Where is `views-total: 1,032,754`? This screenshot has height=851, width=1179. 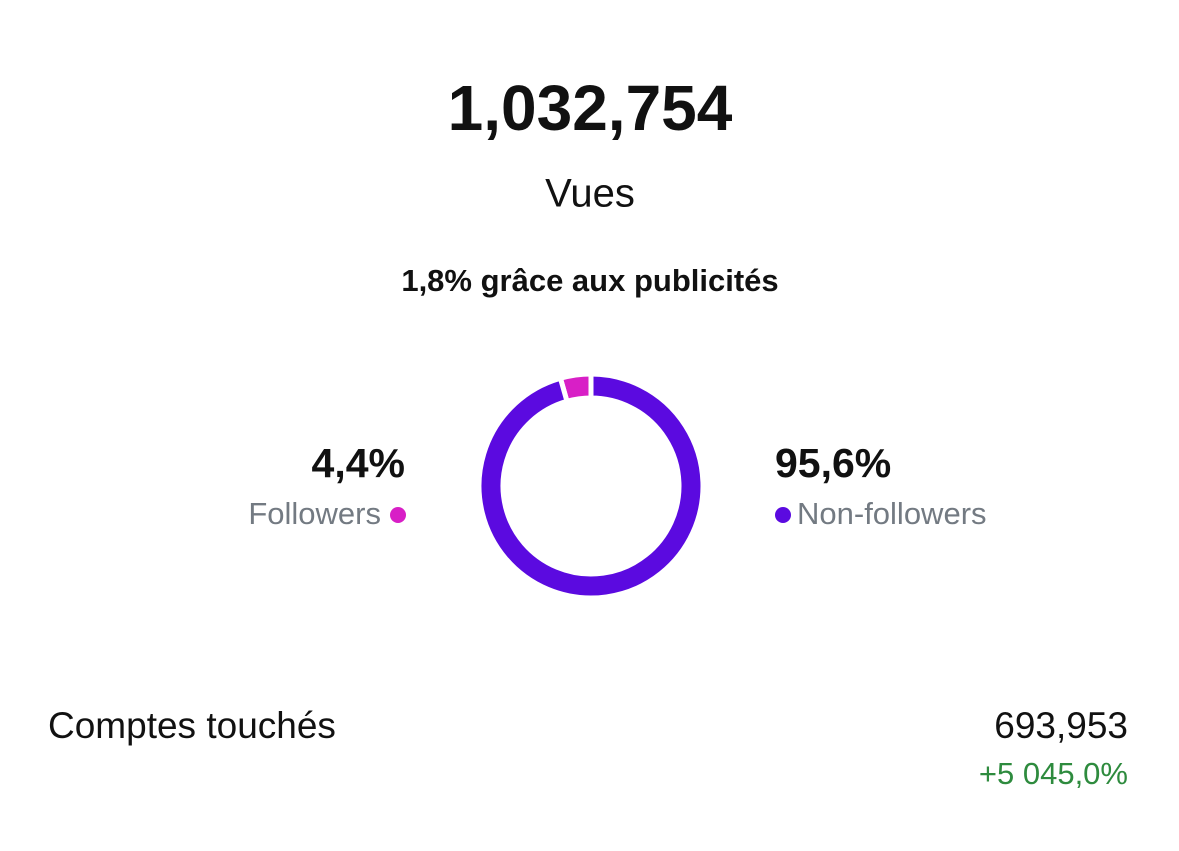
views-total: 1,032,754 is located at coordinates (590, 108).